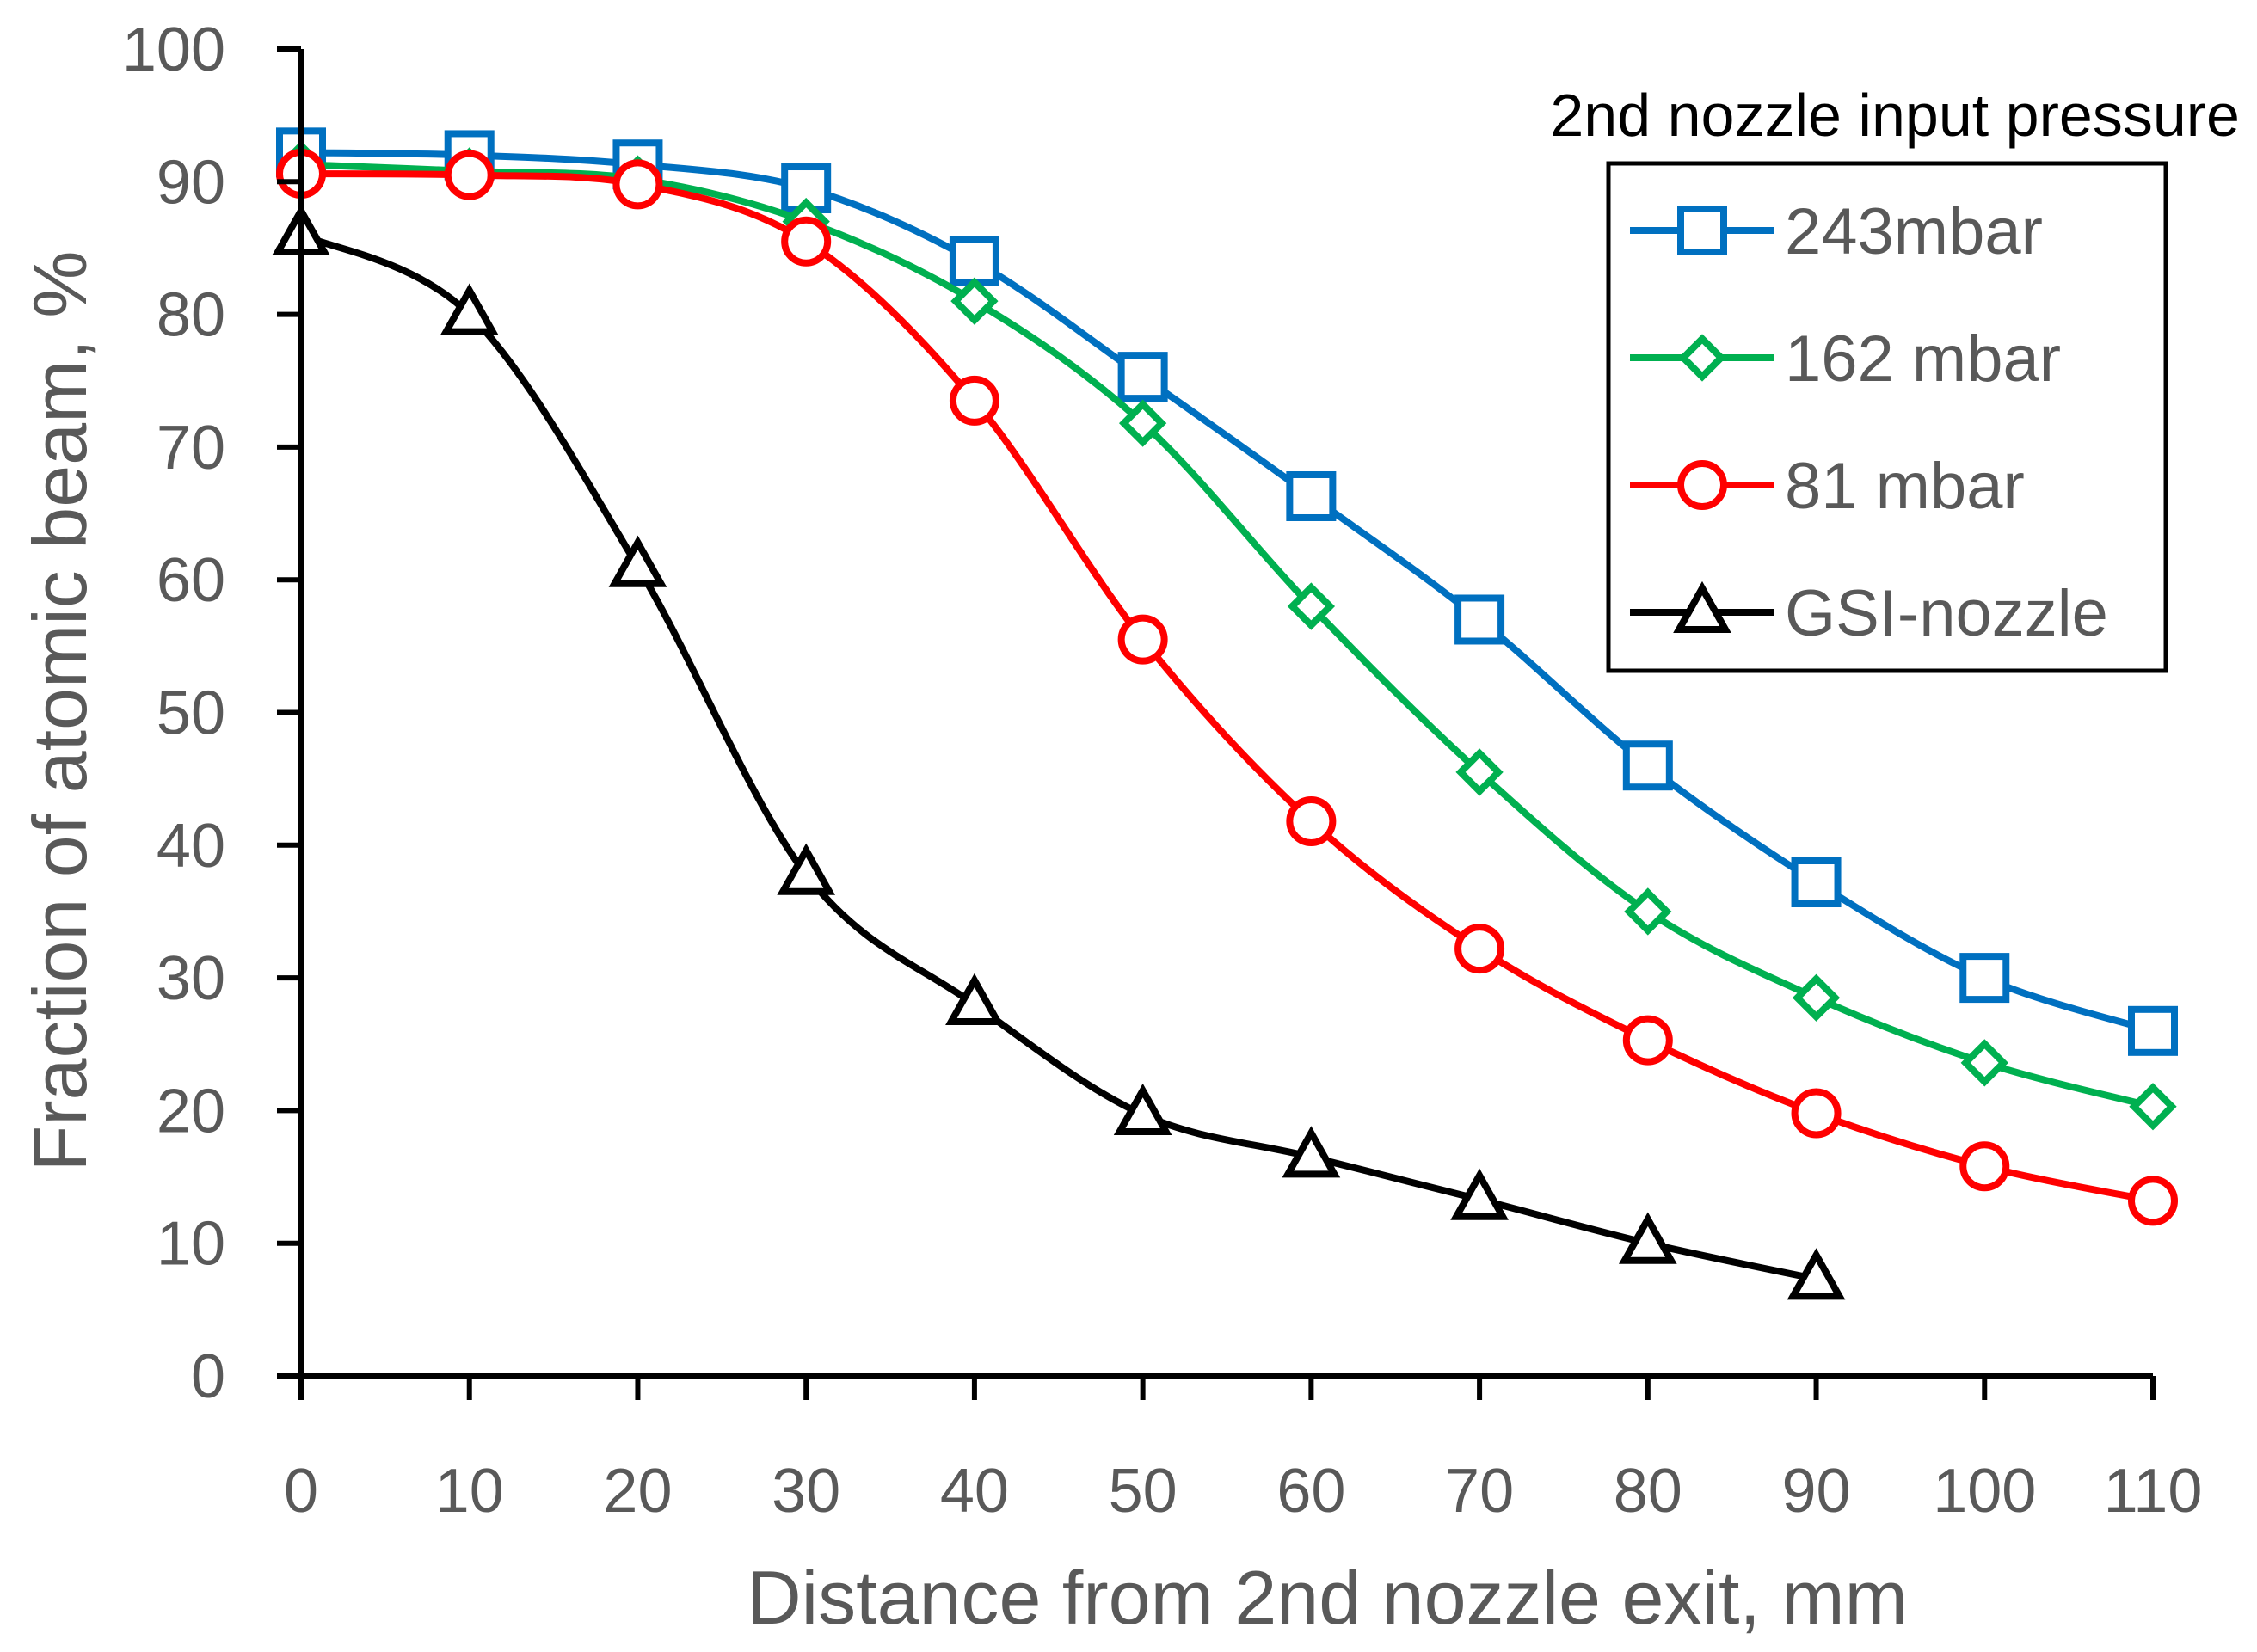 The image size is (2257, 1652). I want to click on y-tick-label: 30, so click(191, 979).